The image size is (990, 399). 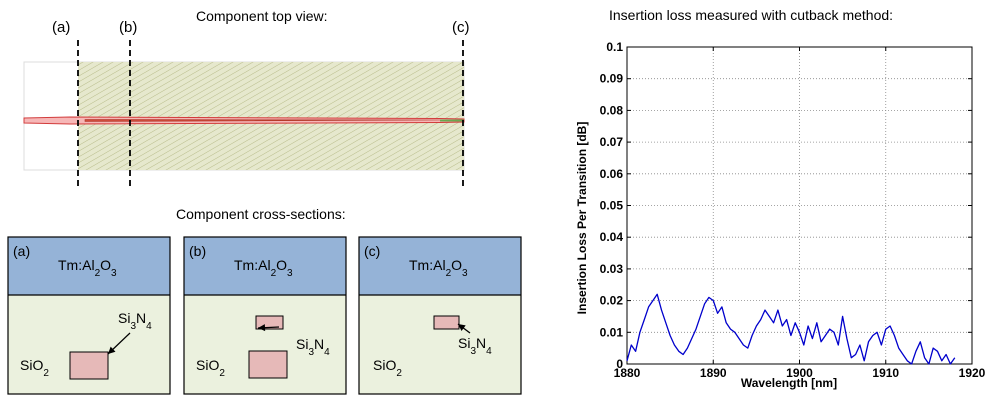 I want to click on y-tick-label: 0.01, so click(x=612, y=332).